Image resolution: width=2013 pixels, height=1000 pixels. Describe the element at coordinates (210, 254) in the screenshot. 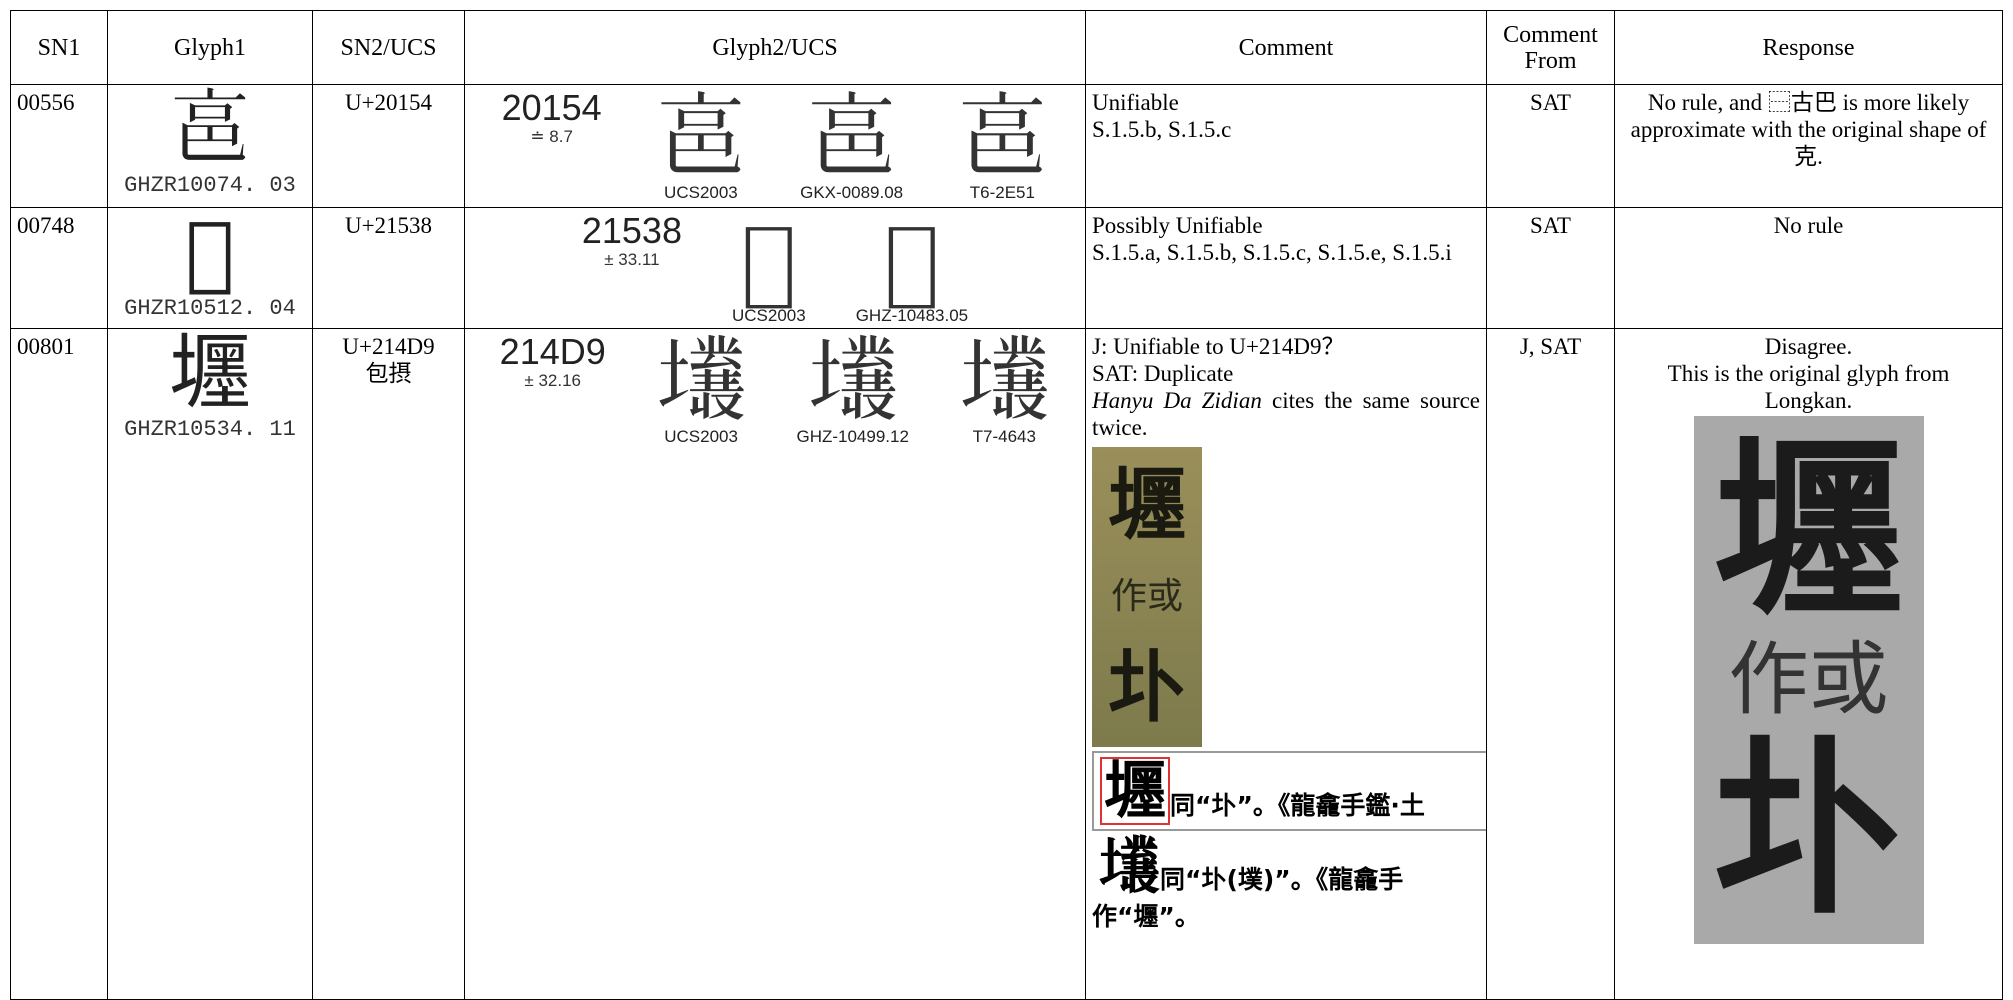

I see `glyph1-char: 𡔸` at that location.